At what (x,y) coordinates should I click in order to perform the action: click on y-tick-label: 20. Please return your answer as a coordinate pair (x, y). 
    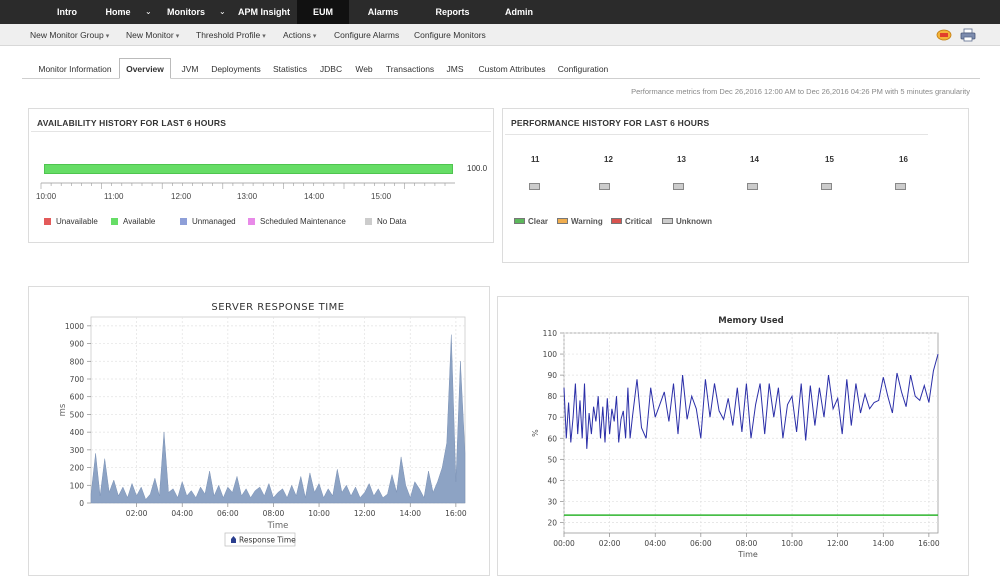
    Looking at the image, I should click on (552, 522).